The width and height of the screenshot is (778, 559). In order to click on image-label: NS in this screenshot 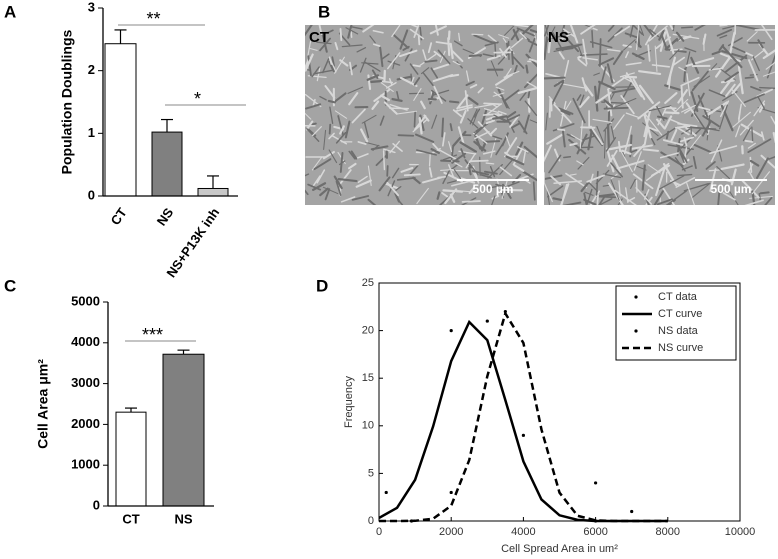, I will do `click(558, 37)`.